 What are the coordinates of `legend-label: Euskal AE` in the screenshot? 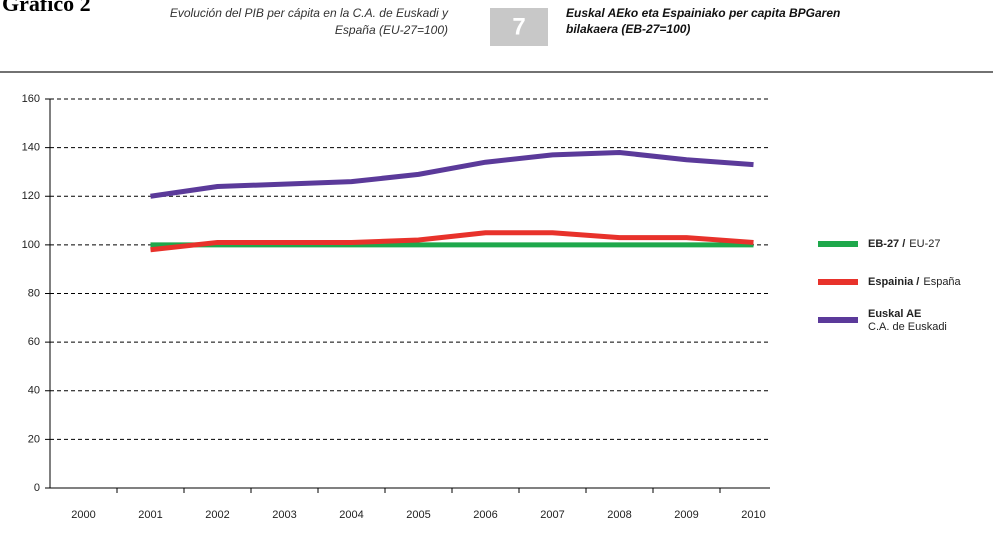 It's located at (894, 314).